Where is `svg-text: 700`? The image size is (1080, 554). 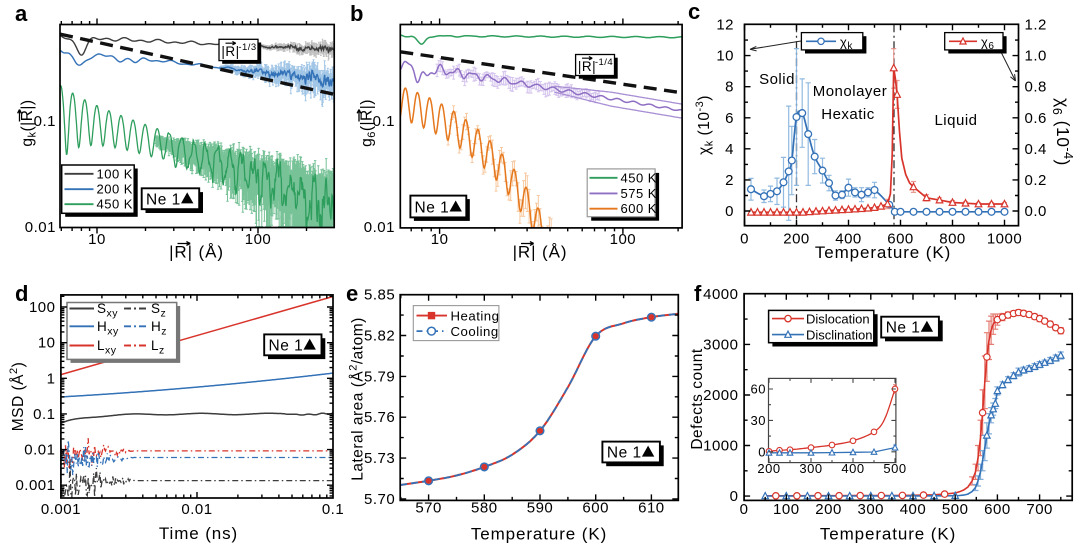
svg-text: 700 is located at coordinates (1039, 509).